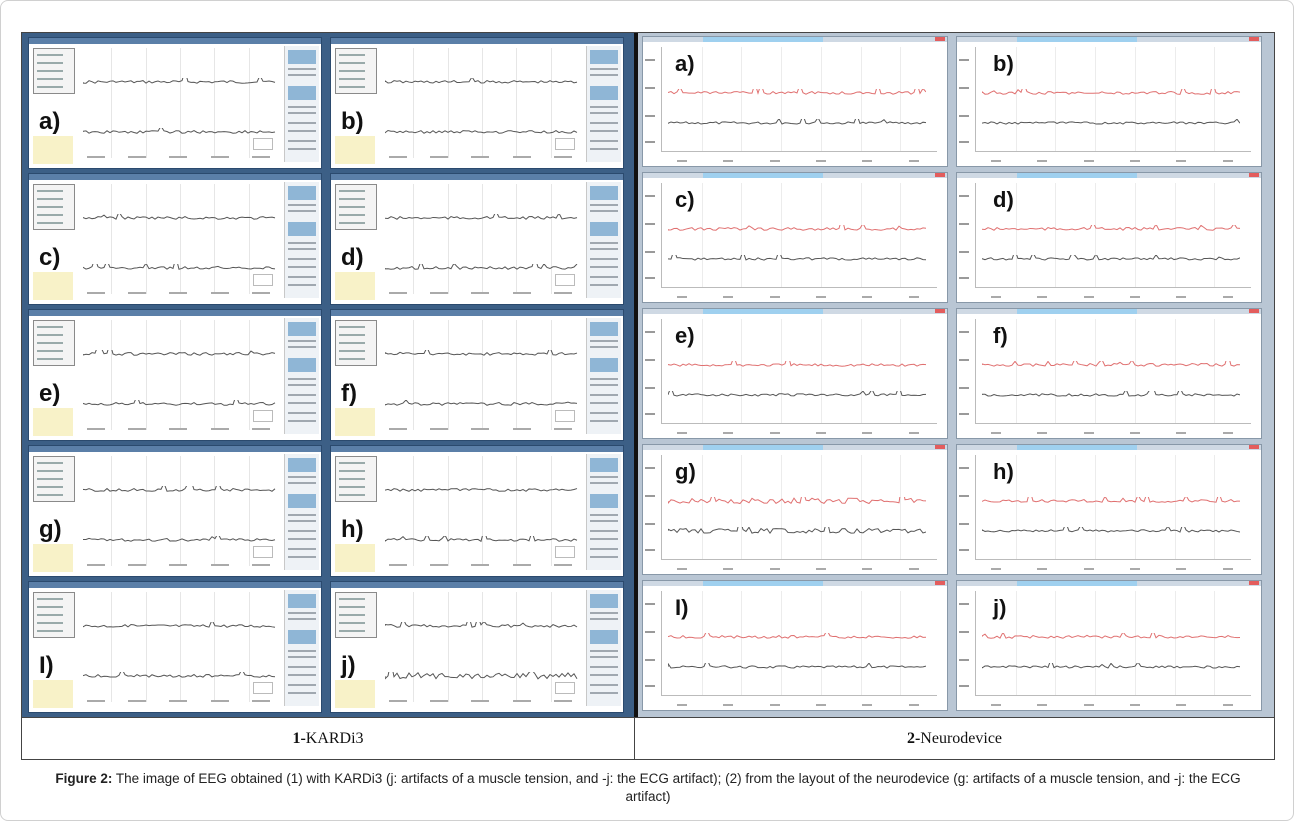 Image resolution: width=1296 pixels, height=823 pixels. Describe the element at coordinates (53, 694) in the screenshot. I see `status-area` at that location.